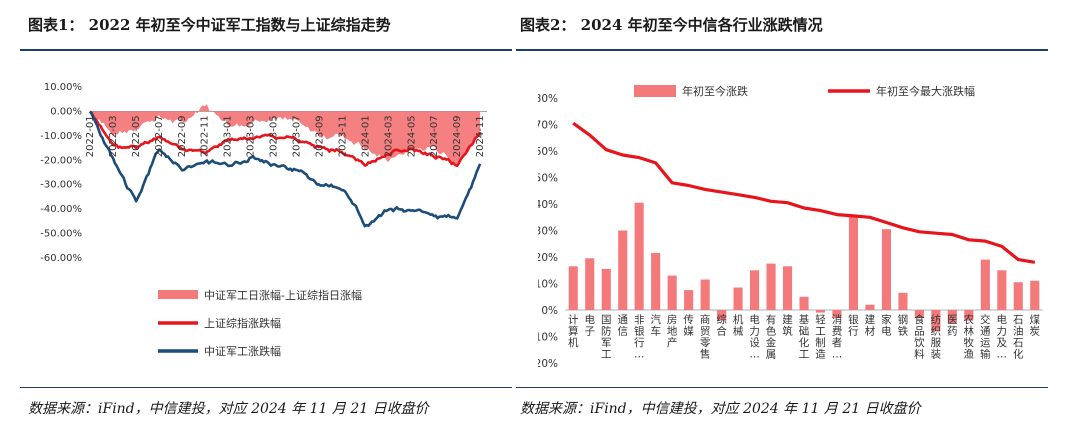  Describe the element at coordinates (548, 364) in the screenshot. I see `y-tick-label: -20%` at that location.